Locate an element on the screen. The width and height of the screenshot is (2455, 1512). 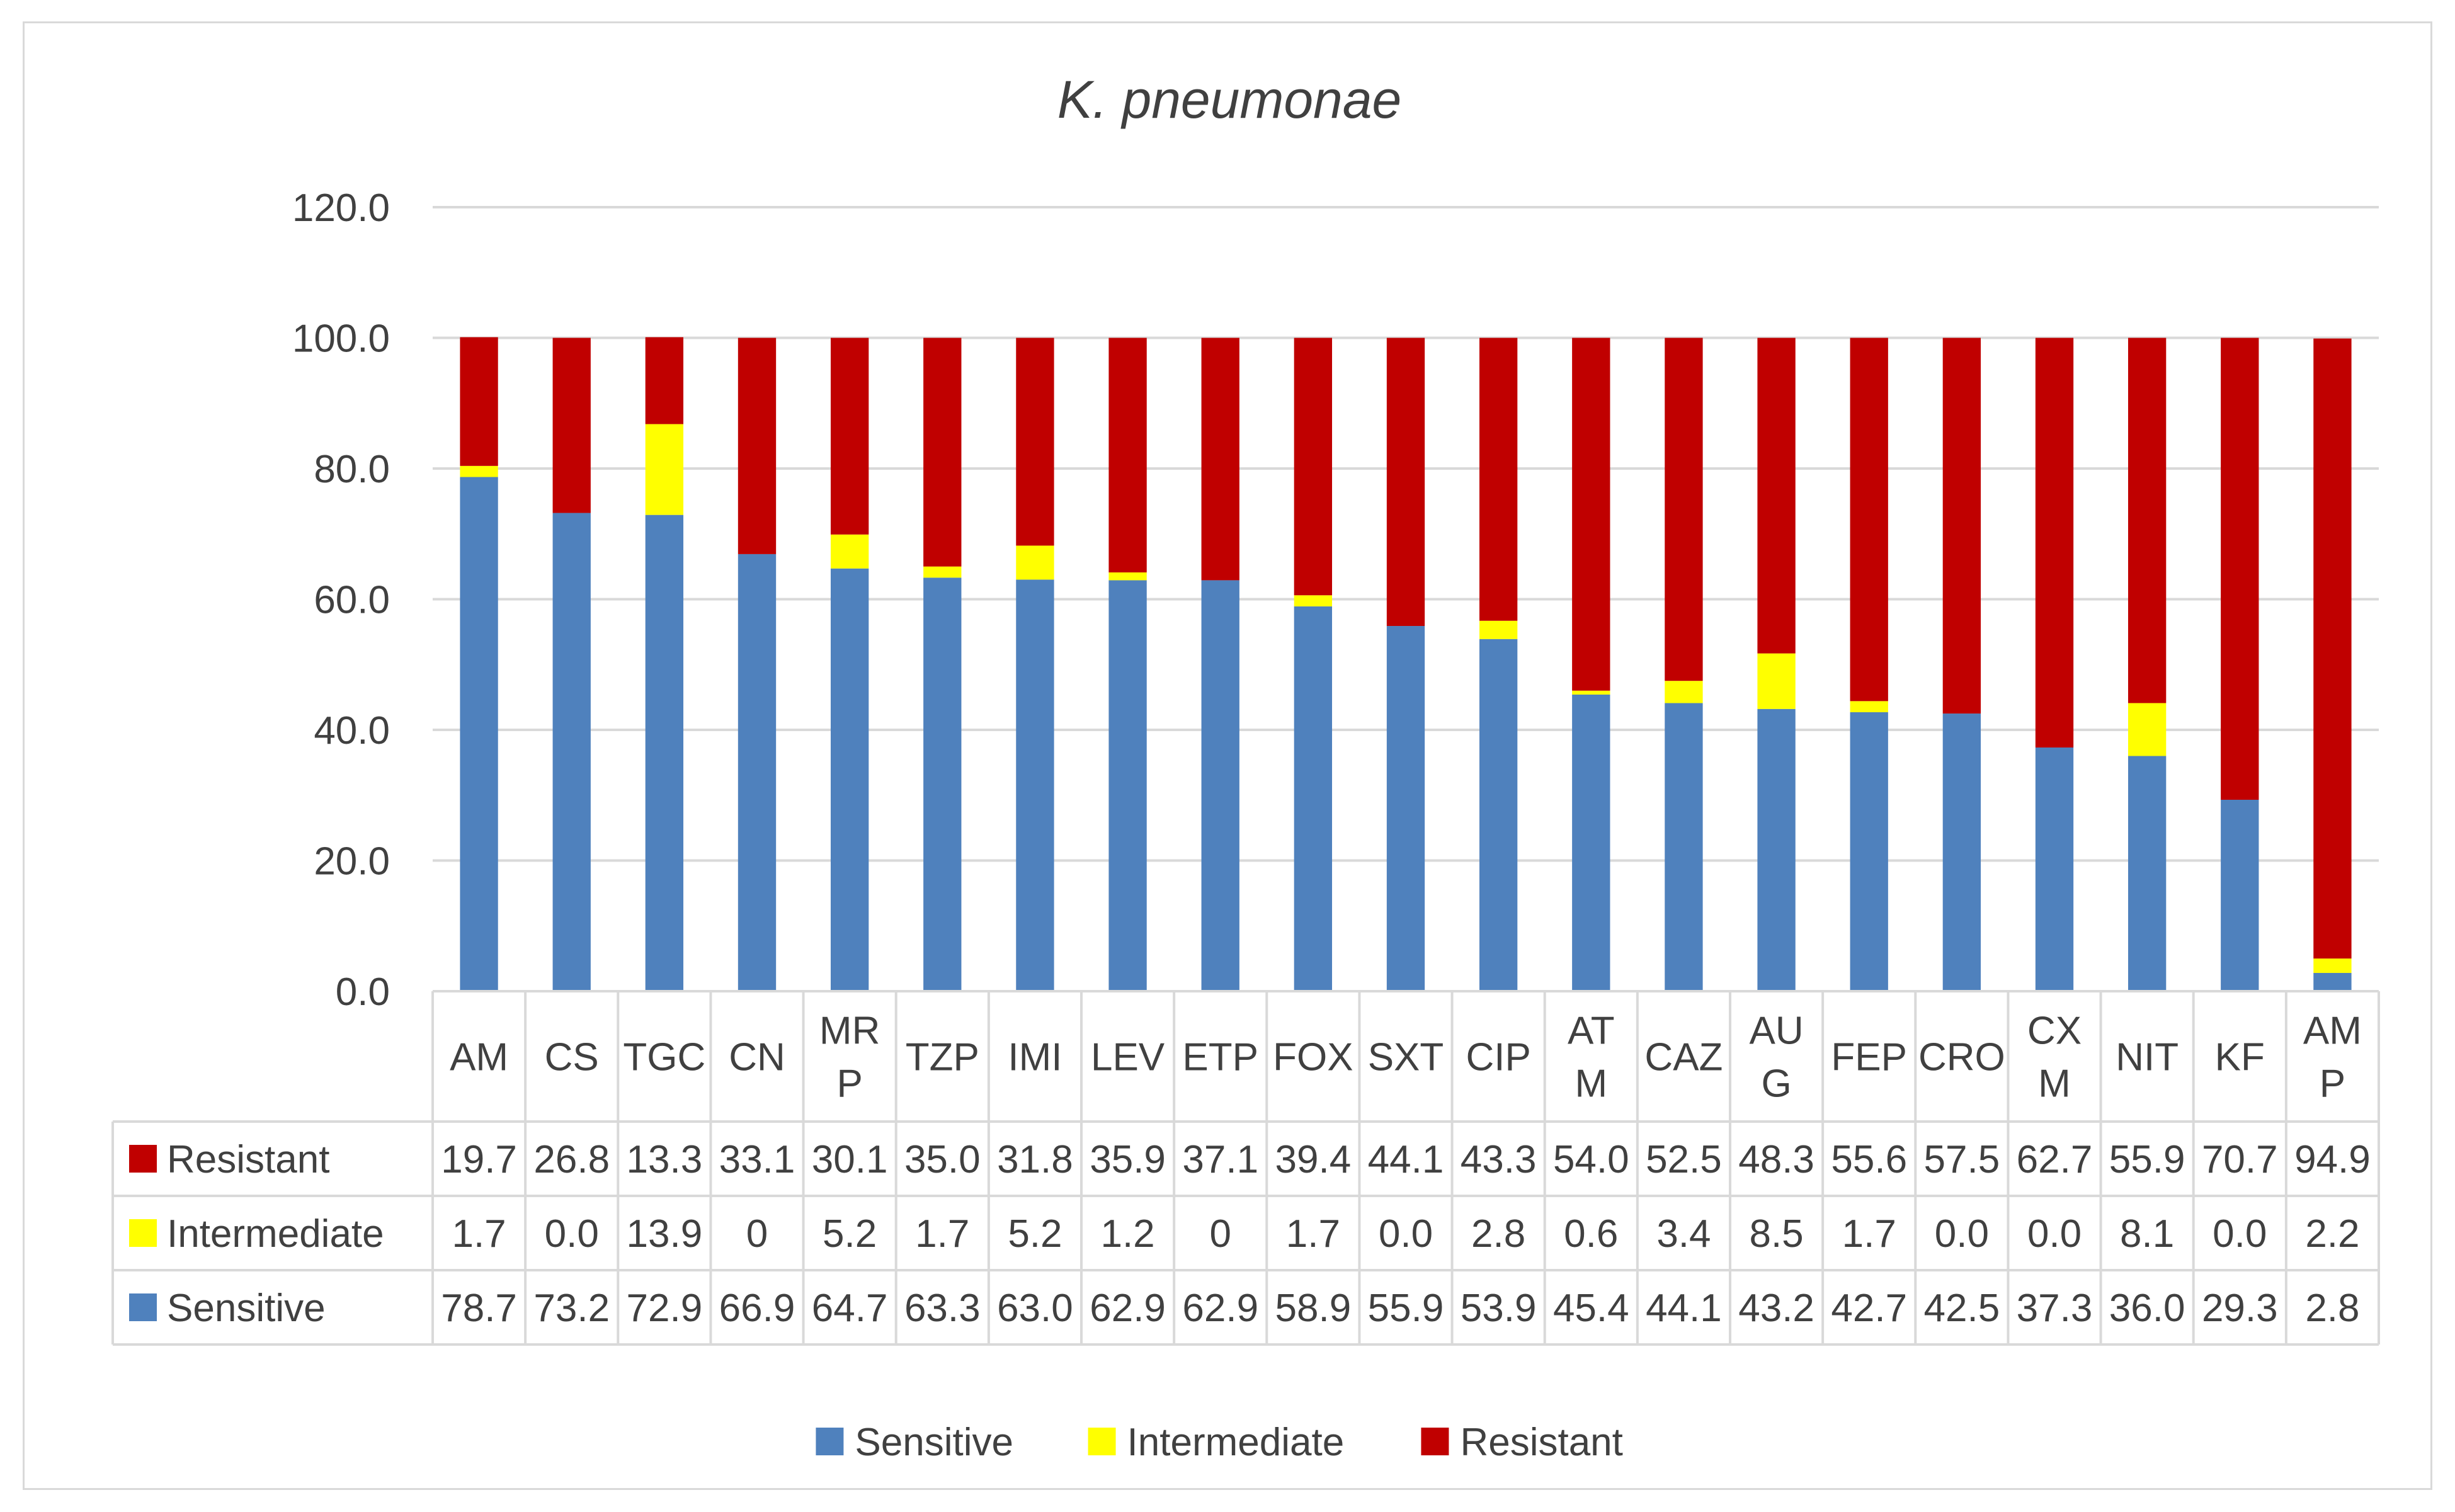
row-label-resistant: Resistant is located at coordinates (248, 1160).